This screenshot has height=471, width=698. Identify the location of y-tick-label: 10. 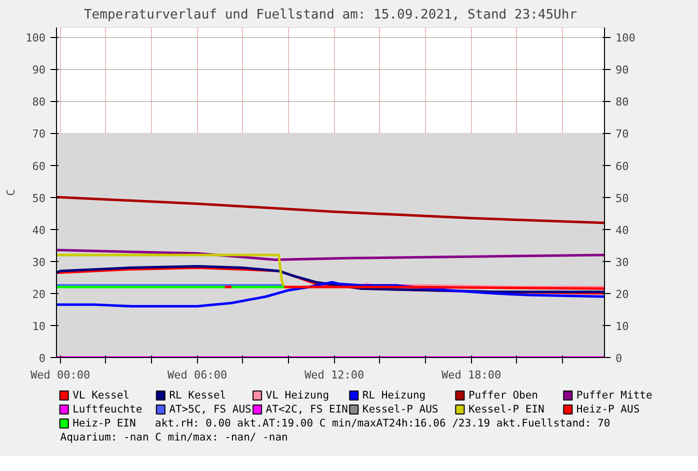
(39, 326).